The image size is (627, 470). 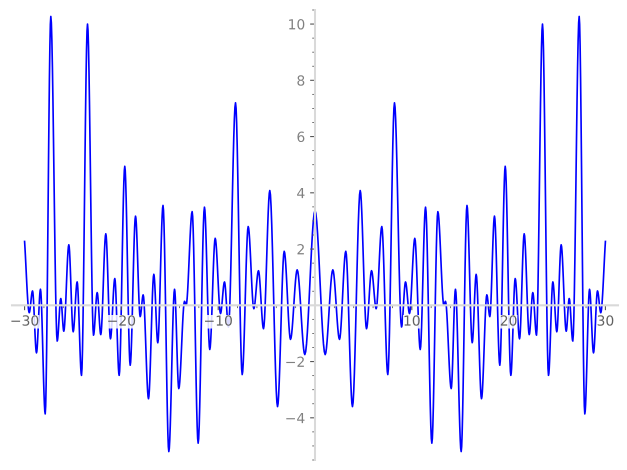 I want to click on y-tick-label: 6, so click(x=300, y=137).